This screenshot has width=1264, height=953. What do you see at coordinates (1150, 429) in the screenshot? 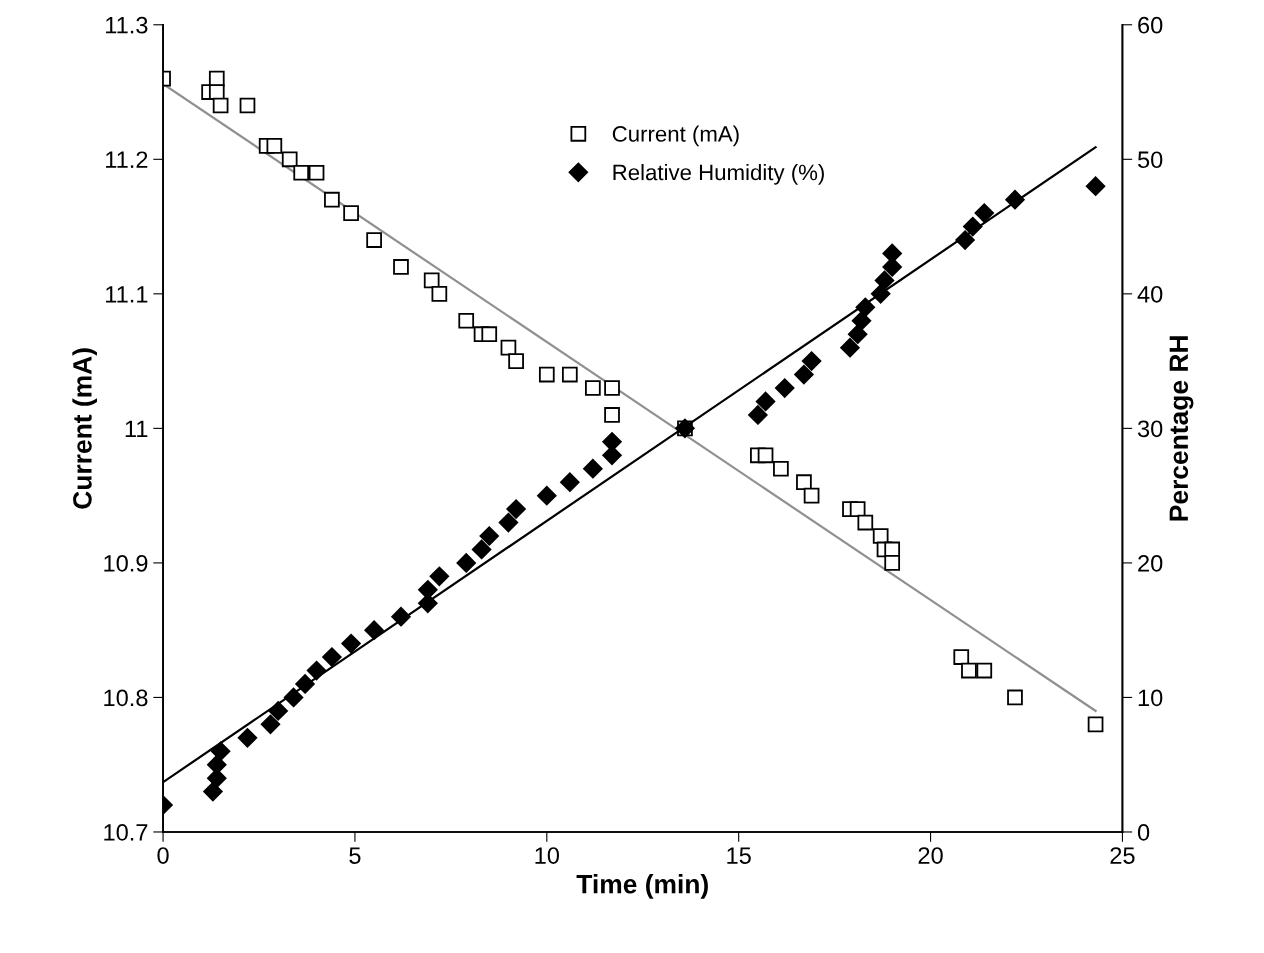
I see `y2-tick-label: 30` at bounding box center [1150, 429].